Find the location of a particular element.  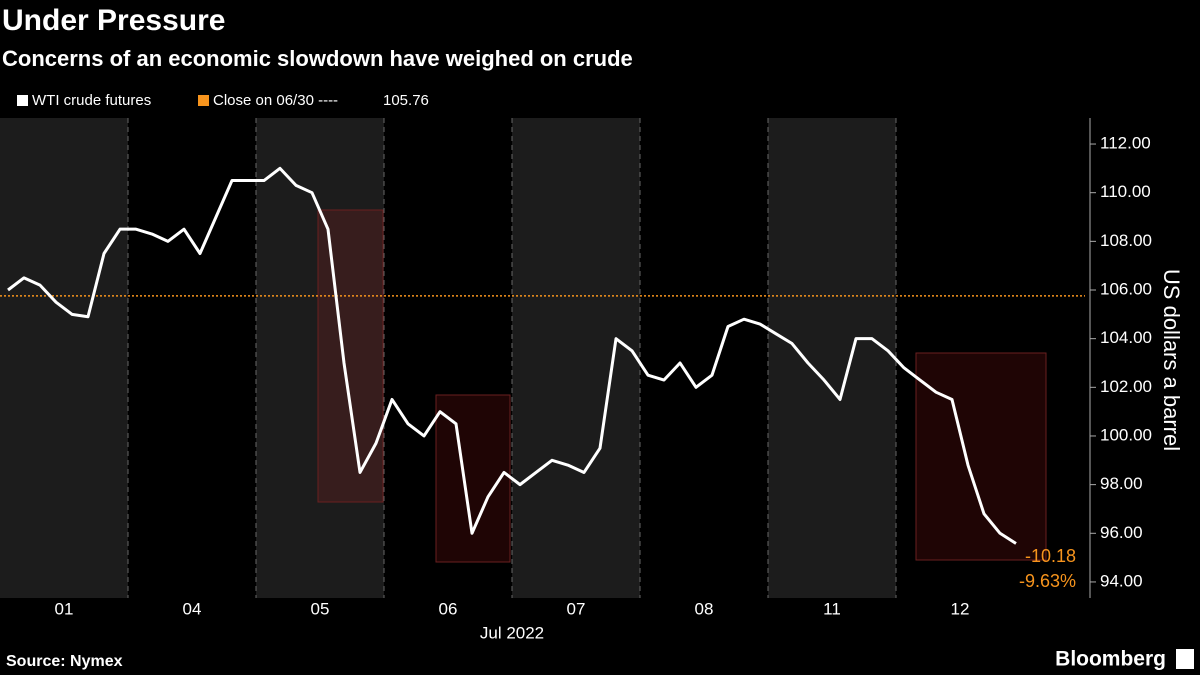

y-tick-label: 110.00 is located at coordinates (1125, 191).